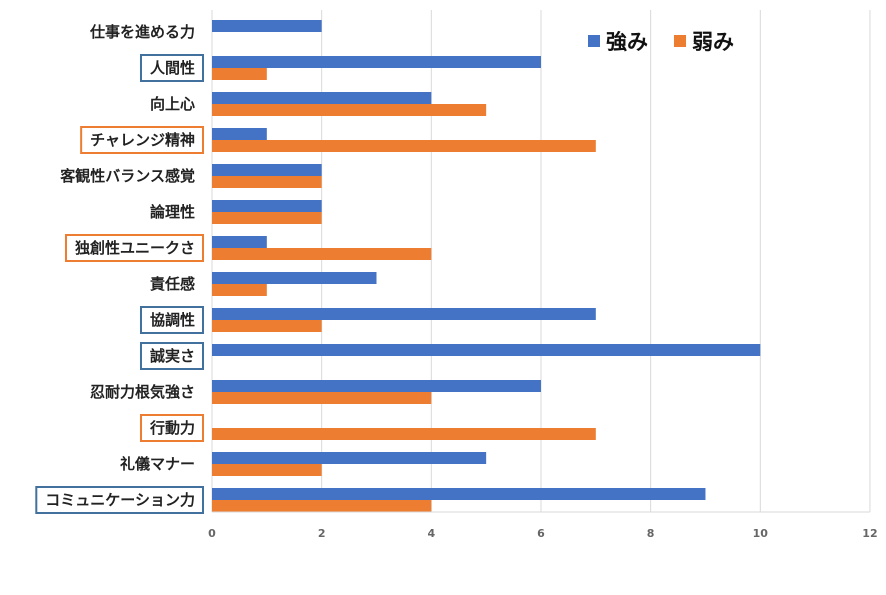  I want to click on category-label: コミュニケーション力, so click(120, 500).